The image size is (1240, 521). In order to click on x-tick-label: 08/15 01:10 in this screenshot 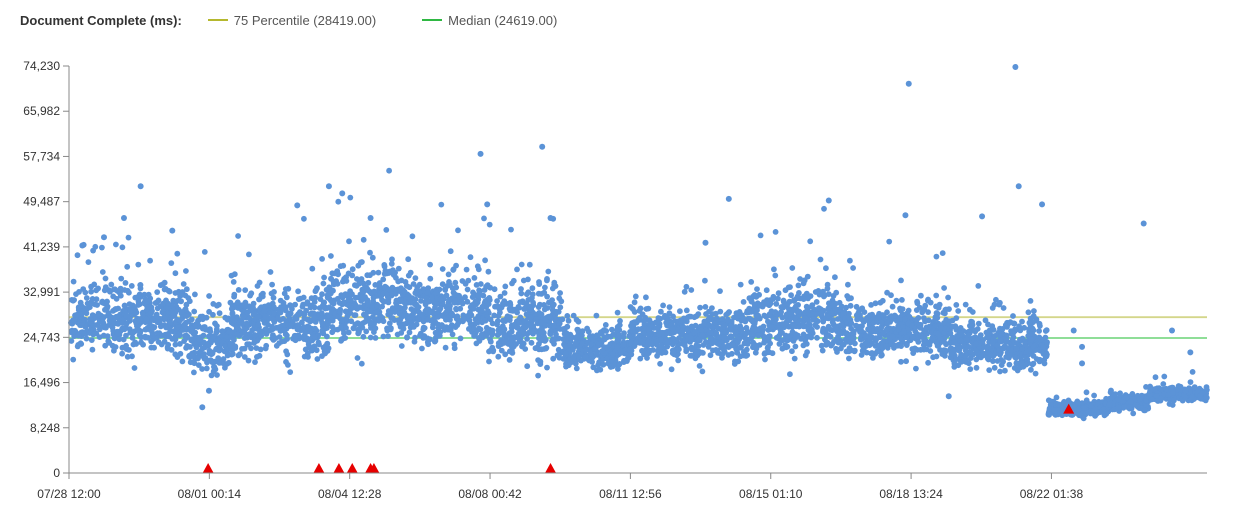, I will do `click(771, 494)`.